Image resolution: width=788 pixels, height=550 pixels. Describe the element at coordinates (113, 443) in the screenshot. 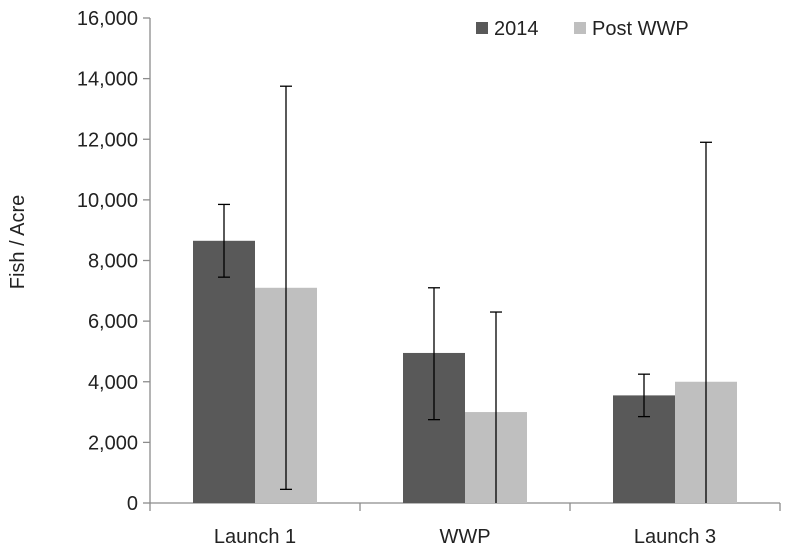

I see `y-tick-label: 2,000` at that location.